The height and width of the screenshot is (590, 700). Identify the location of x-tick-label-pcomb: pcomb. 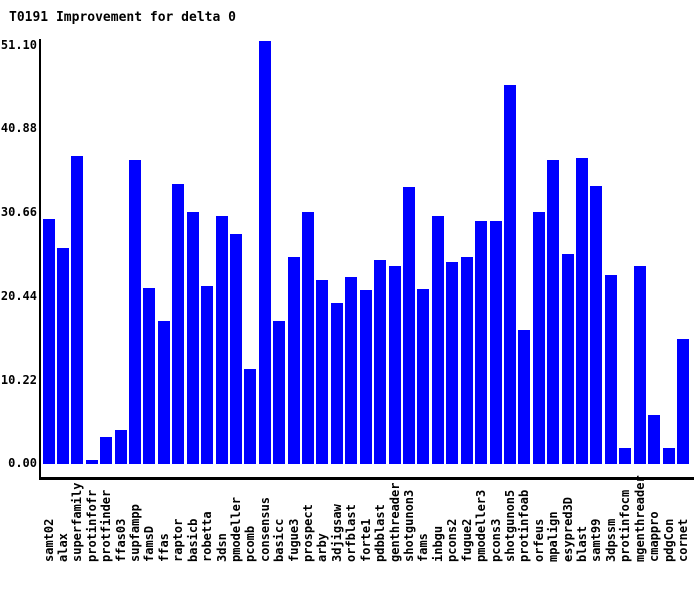
(250, 543).